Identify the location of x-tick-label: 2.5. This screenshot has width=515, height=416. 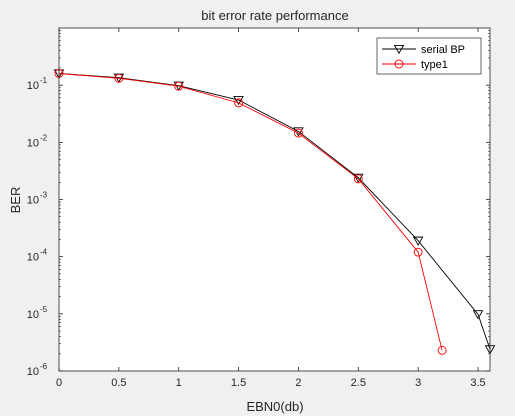
(358, 383).